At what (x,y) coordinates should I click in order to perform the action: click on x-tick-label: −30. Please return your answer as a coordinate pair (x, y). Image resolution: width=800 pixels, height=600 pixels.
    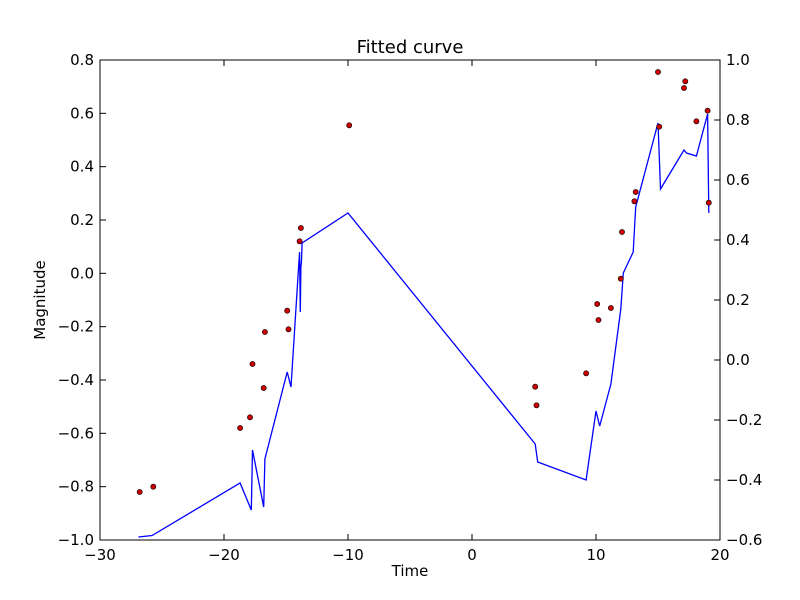
    Looking at the image, I should click on (100, 555).